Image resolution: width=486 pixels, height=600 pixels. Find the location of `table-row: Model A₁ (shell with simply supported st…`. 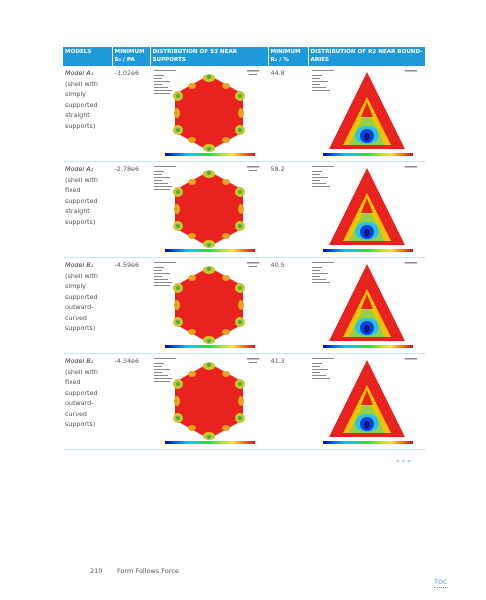

table-row: Model A₁ (shell with simply supported st… is located at coordinates (244, 114).